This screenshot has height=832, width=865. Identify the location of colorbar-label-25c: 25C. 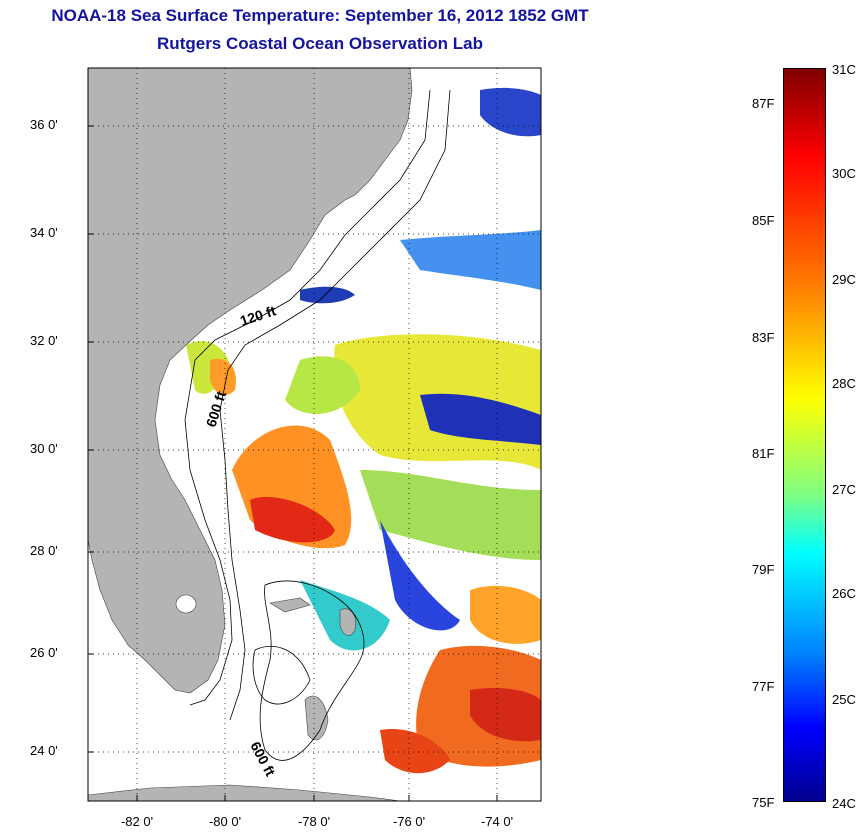
(844, 699).